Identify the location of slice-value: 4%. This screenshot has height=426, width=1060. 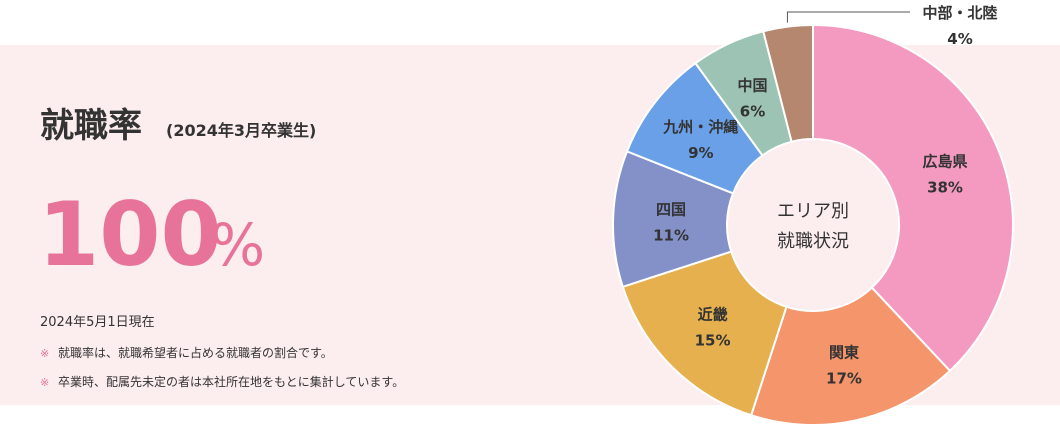
(959, 39).